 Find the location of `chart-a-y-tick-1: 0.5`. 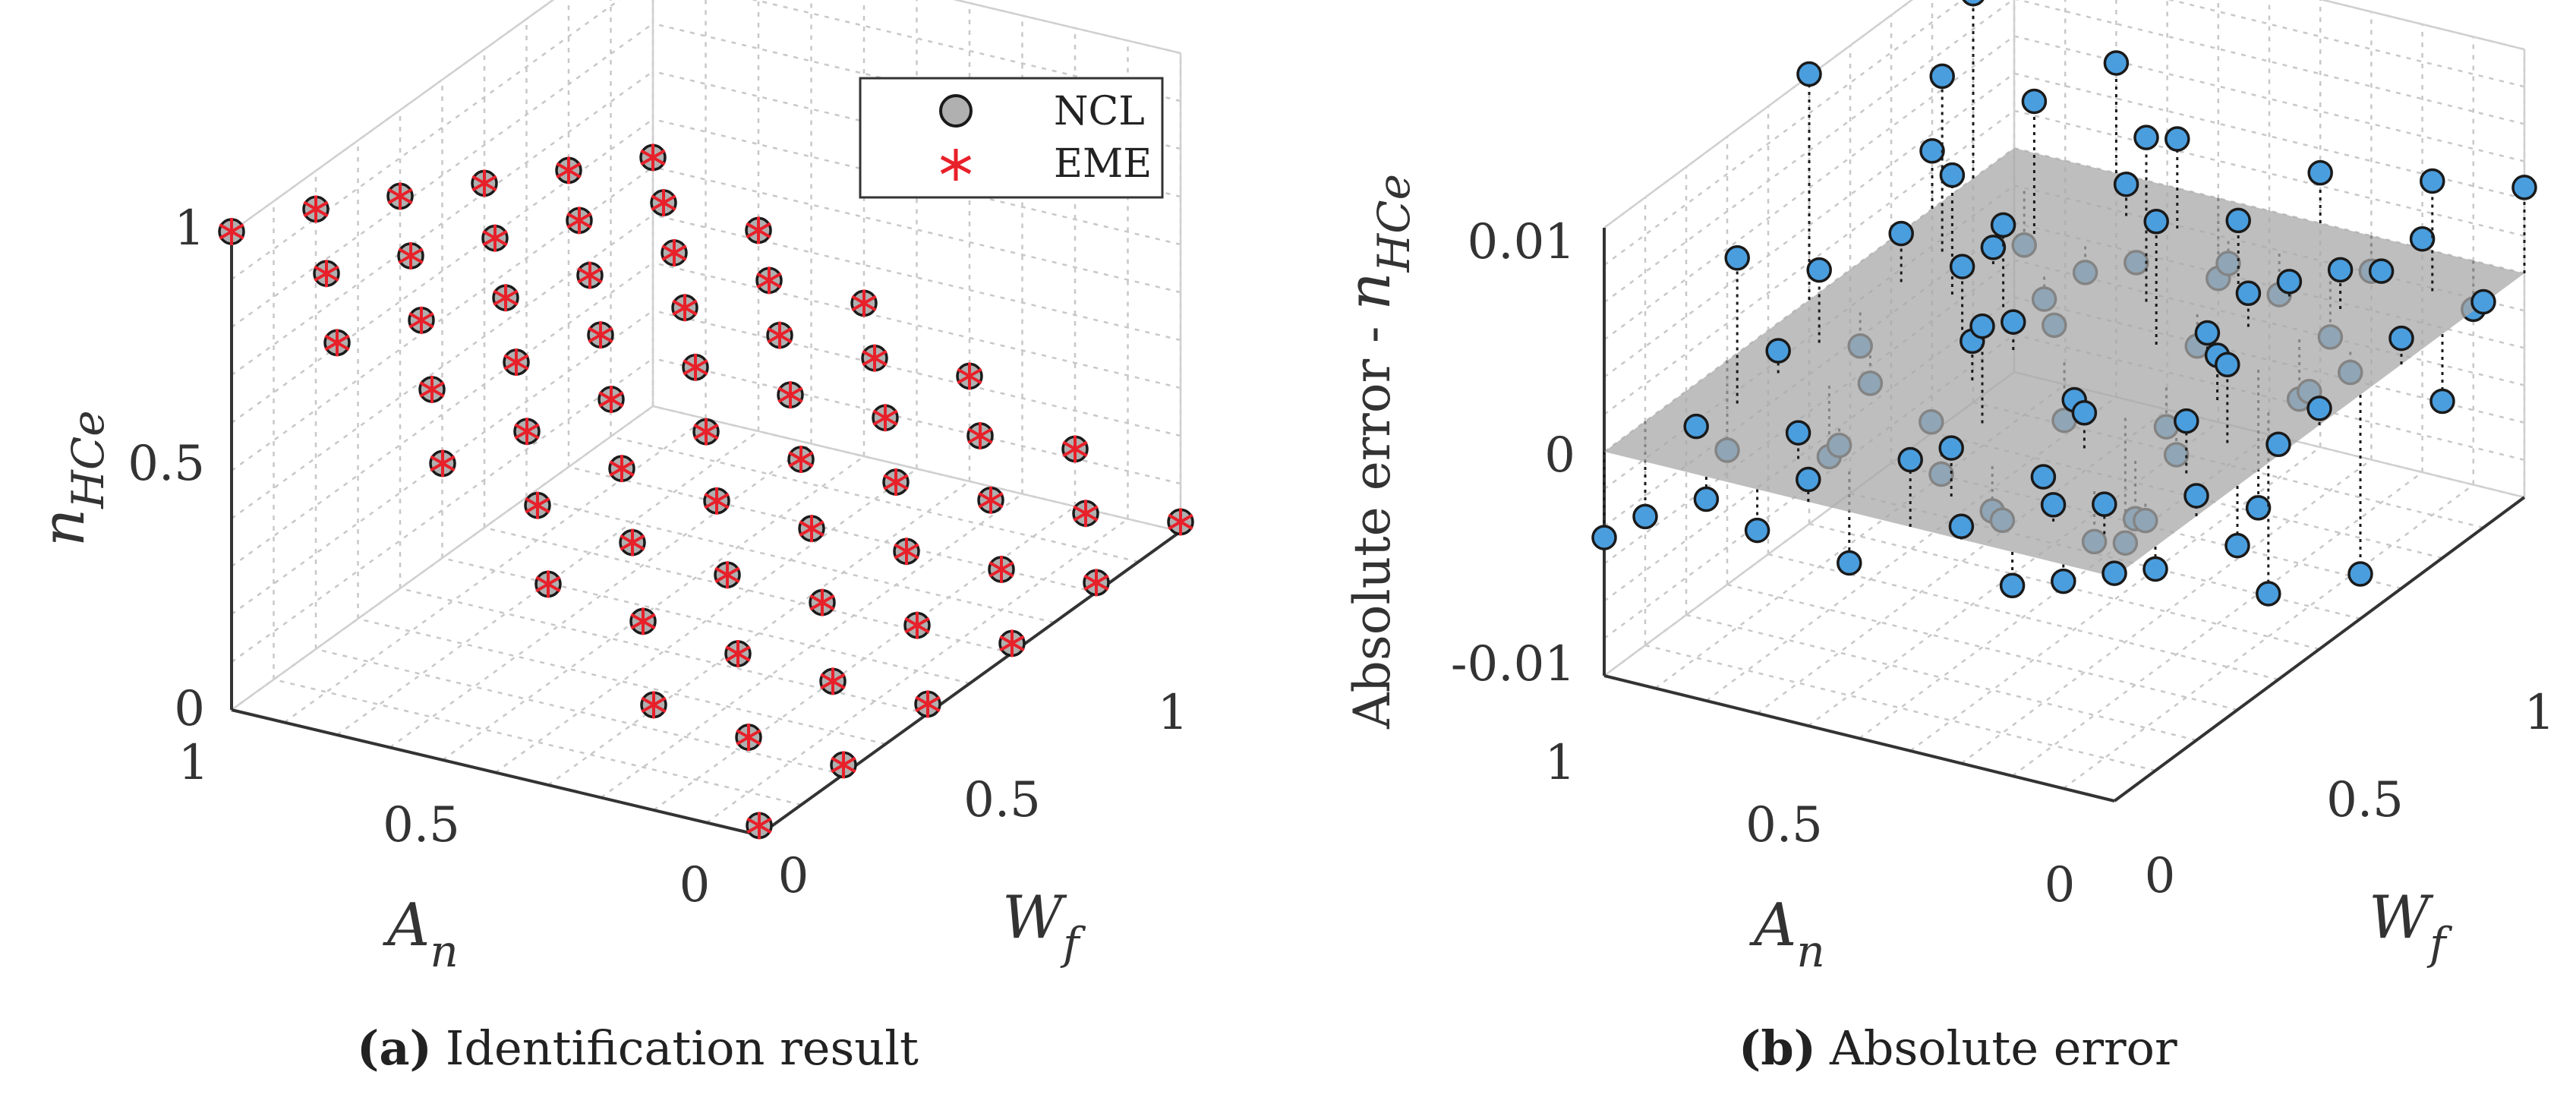

chart-a-y-tick-1: 0.5 is located at coordinates (421, 825).